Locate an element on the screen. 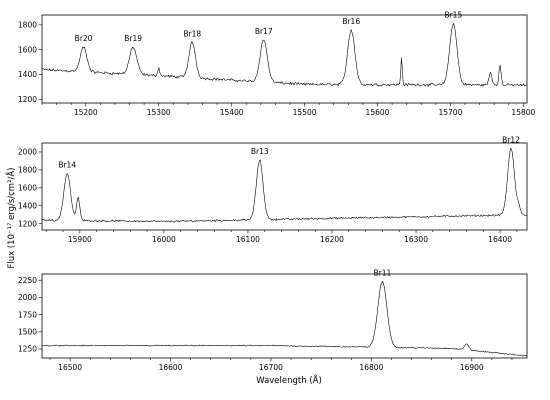  x-tick-label: 16100 is located at coordinates (248, 239).